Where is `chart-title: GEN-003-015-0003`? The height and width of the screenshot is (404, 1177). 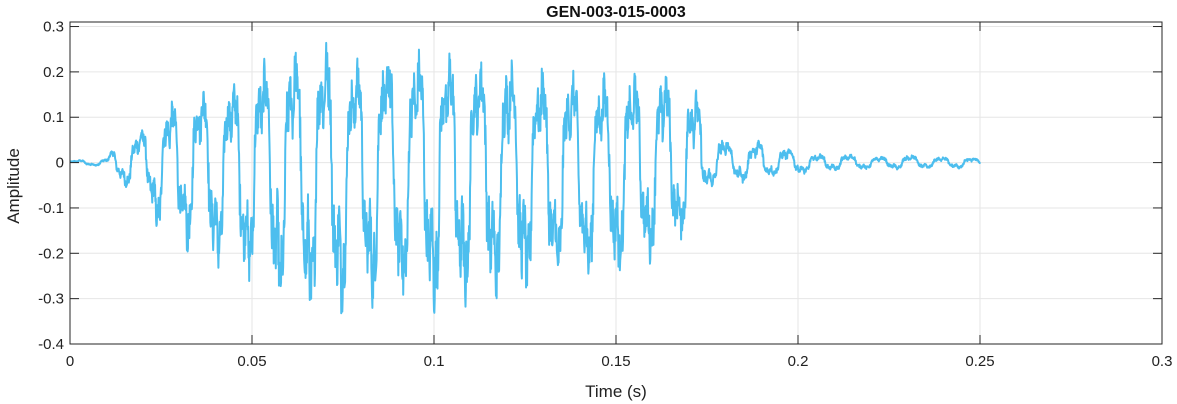 chart-title: GEN-003-015-0003 is located at coordinates (616, 12).